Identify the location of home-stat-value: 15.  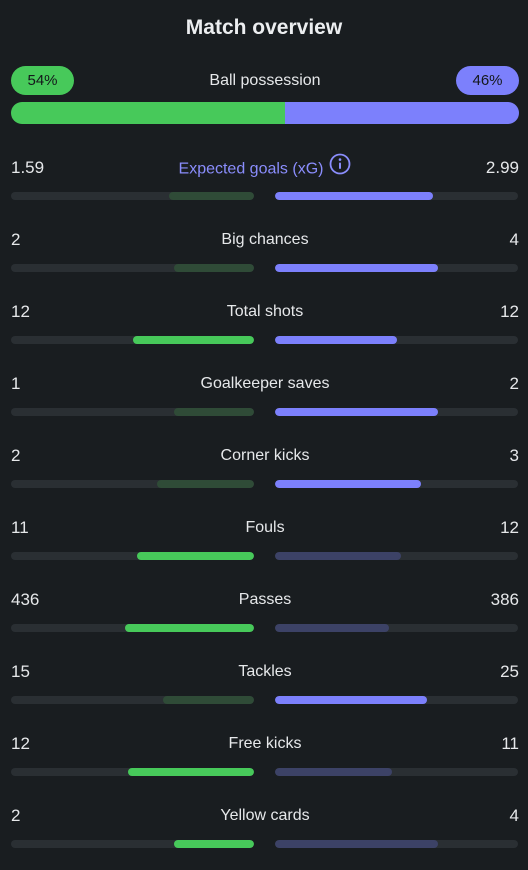
(20, 671).